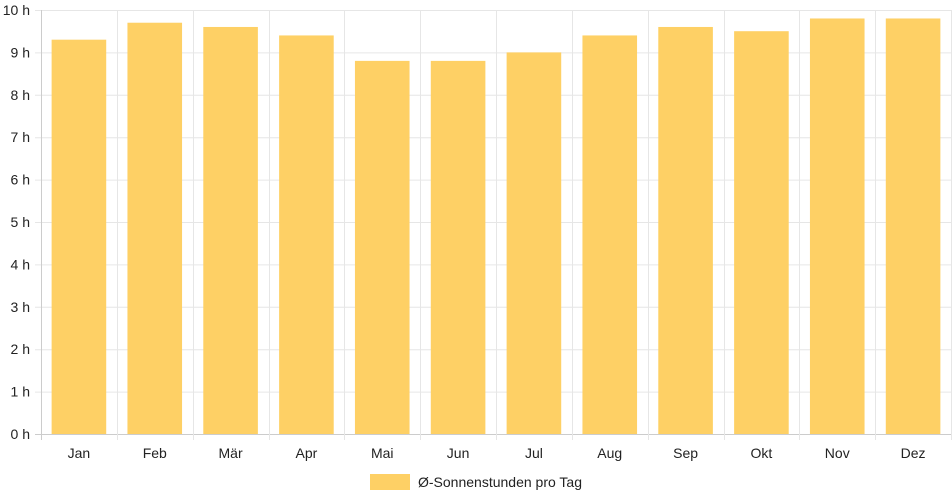  What do you see at coordinates (20, 180) in the screenshot?
I see `y-tick-label: 6 h` at bounding box center [20, 180].